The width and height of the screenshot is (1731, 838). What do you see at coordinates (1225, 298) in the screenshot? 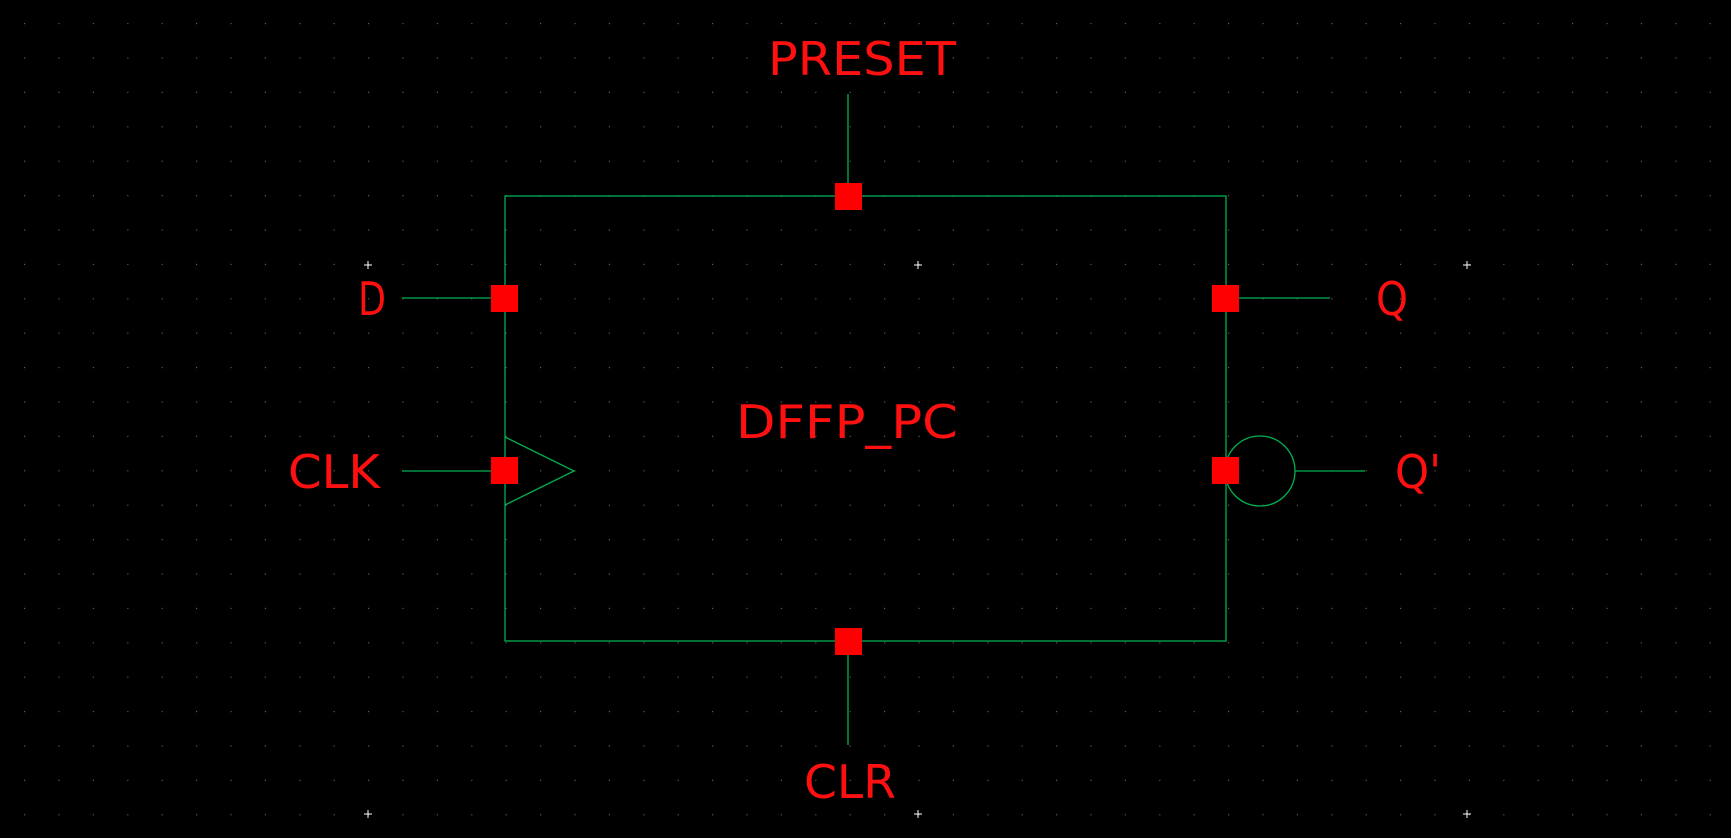
I see `pin-q` at bounding box center [1225, 298].